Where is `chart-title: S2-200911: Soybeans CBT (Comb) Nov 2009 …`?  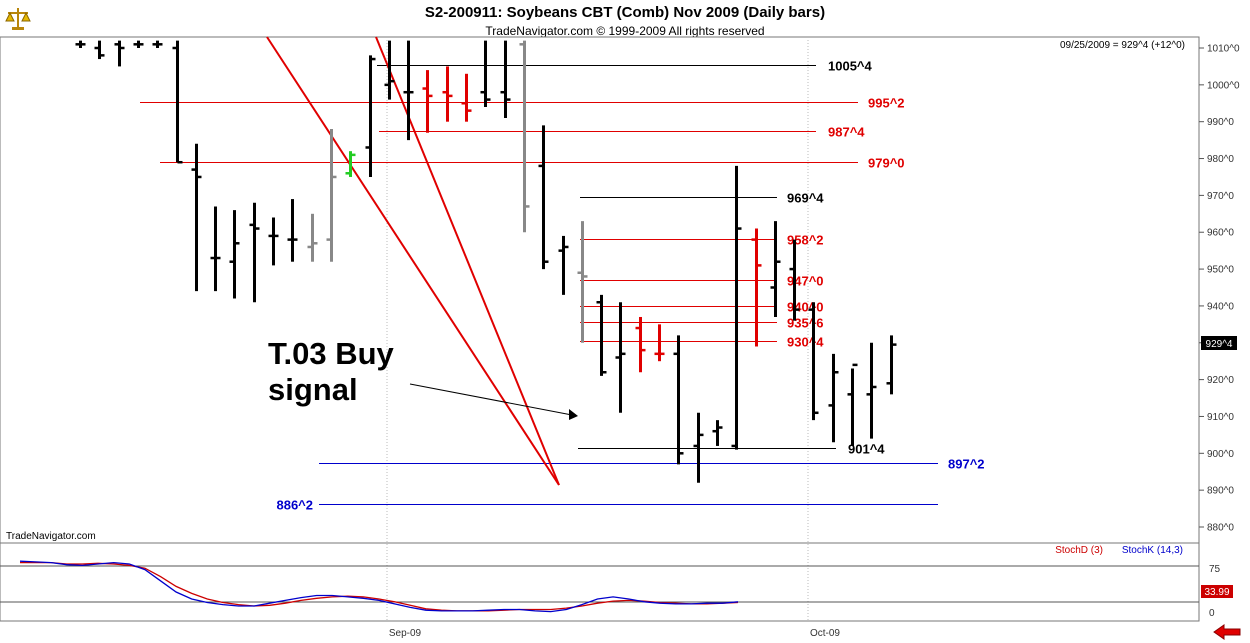 chart-title: S2-200911: Soybeans CBT (Comb) Nov 2009 … is located at coordinates (625, 12).